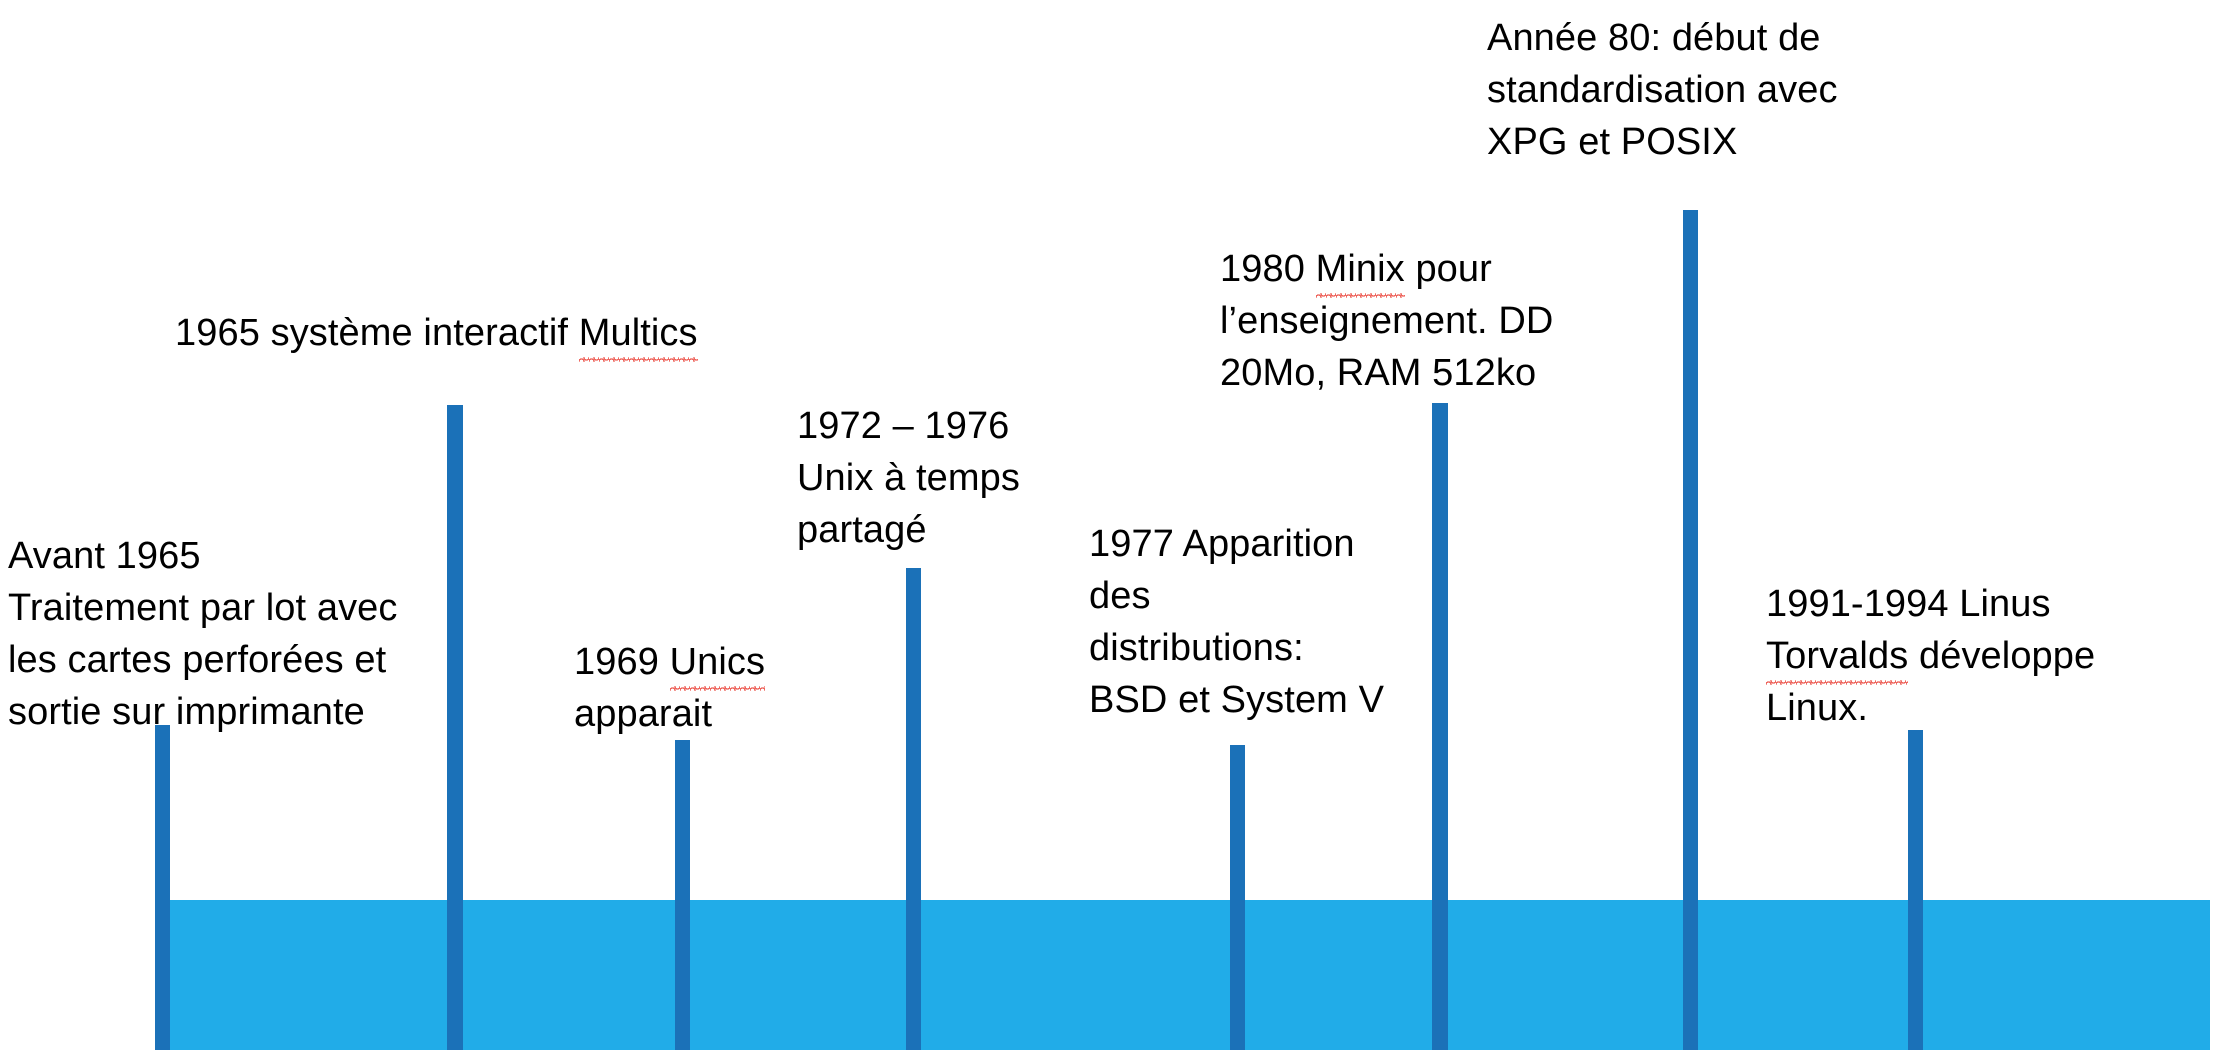 The height and width of the screenshot is (1050, 2228). I want to click on timeline-event-label: 1969 Unics apparait, so click(704, 688).